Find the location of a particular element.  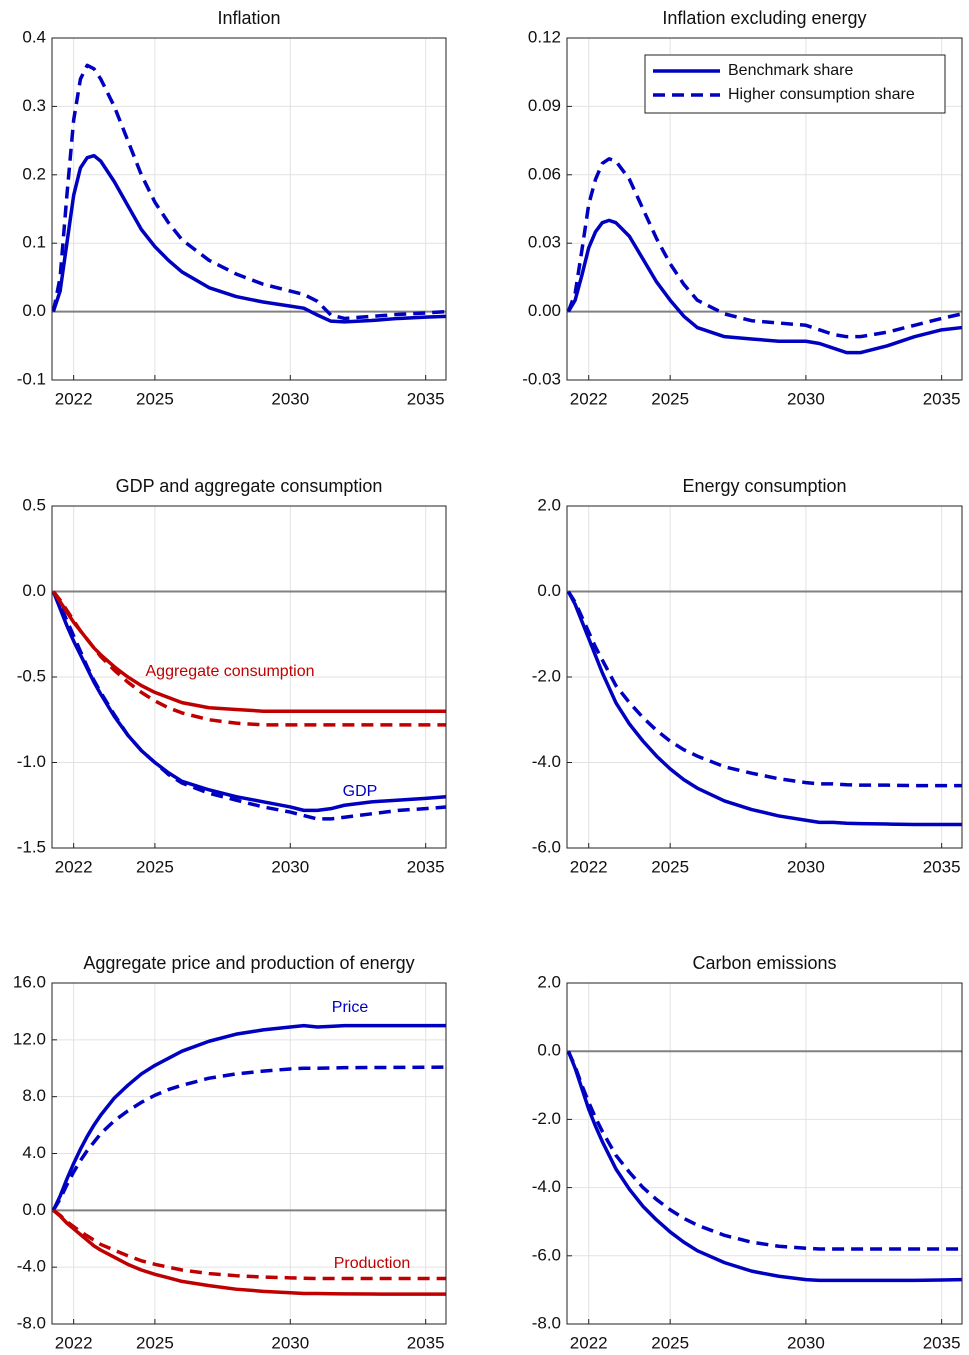

y-tick-label: 0.1 is located at coordinates (34, 242).